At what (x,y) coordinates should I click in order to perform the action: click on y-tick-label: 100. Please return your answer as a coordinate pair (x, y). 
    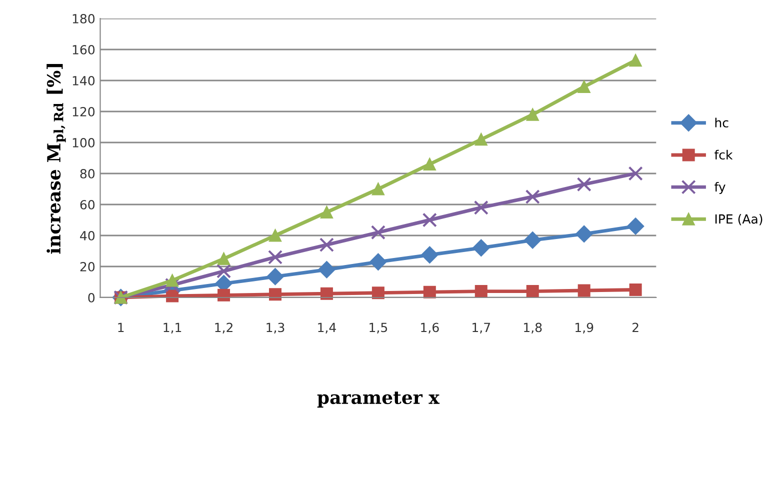
    Looking at the image, I should click on (83, 143).